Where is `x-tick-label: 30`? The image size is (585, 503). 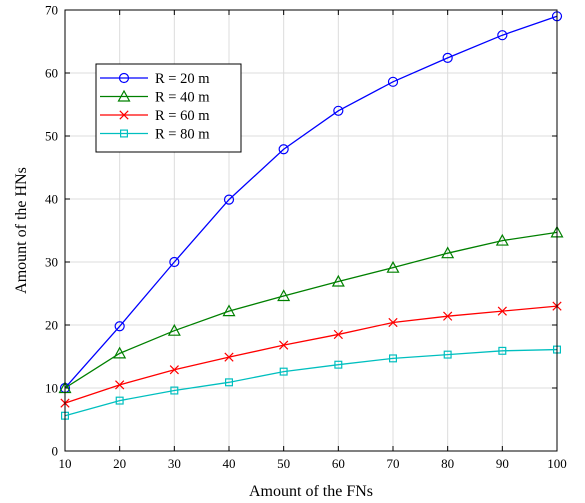 x-tick-label: 30 is located at coordinates (174, 463).